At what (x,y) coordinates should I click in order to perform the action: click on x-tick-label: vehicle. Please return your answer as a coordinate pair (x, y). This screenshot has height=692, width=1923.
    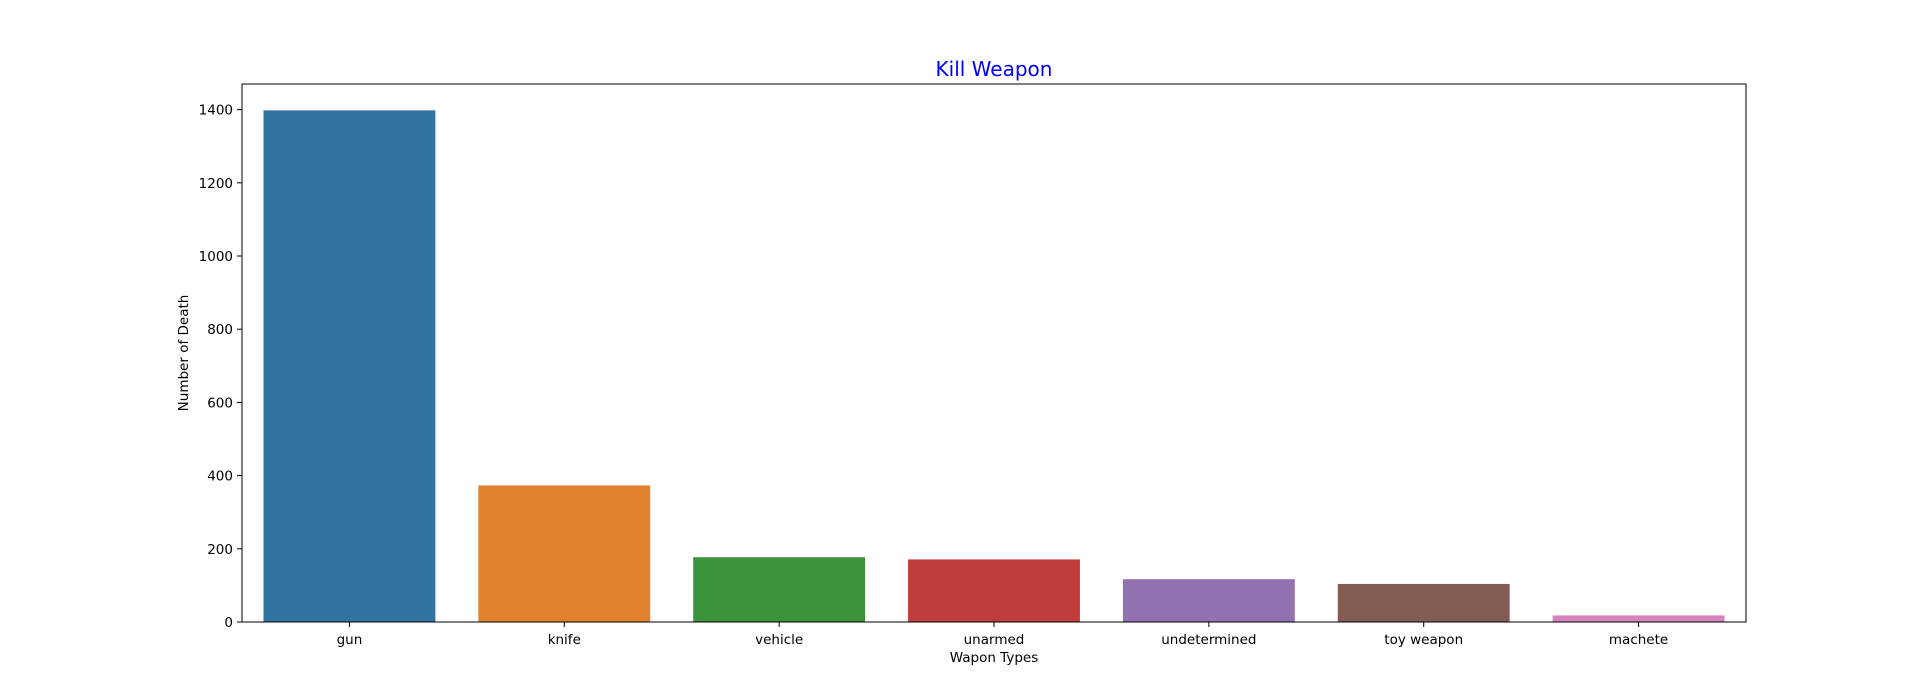
    Looking at the image, I should click on (779, 640).